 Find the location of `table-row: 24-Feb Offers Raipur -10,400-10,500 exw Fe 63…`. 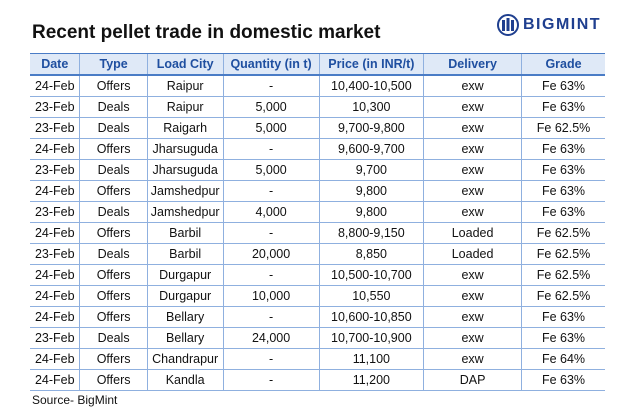

table-row: 24-Feb Offers Raipur -10,400-10,500 exw Fe 63… is located at coordinates (317, 86).